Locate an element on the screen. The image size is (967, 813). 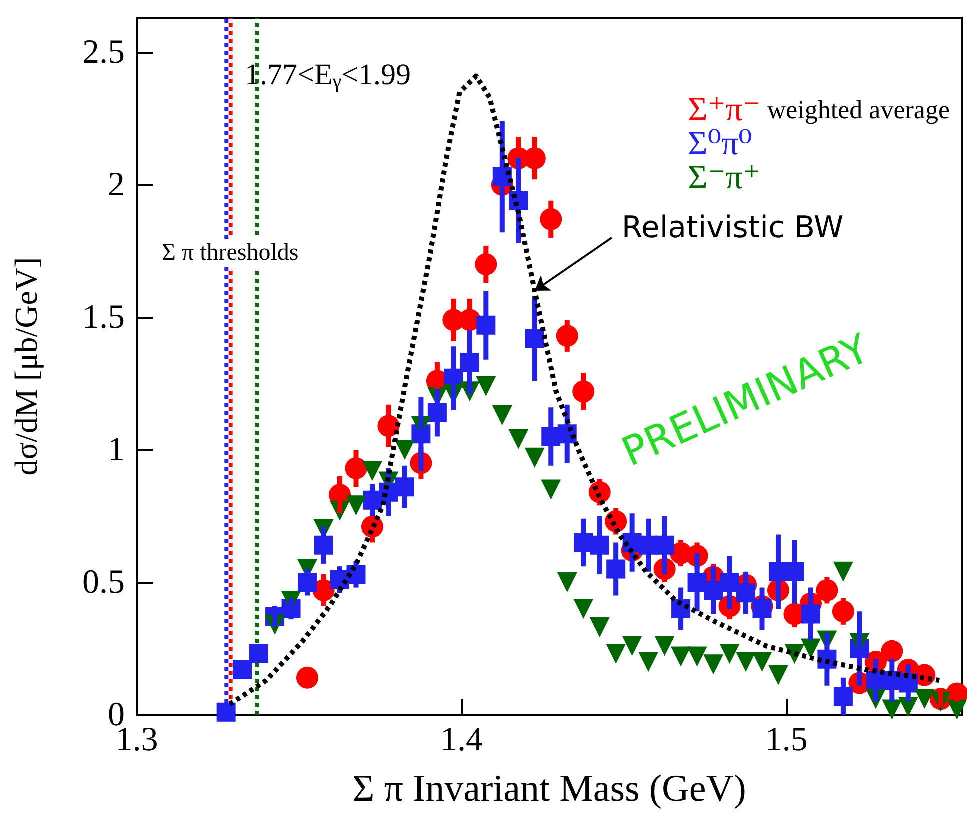
y-tick-label: 2 is located at coordinates (116, 185).